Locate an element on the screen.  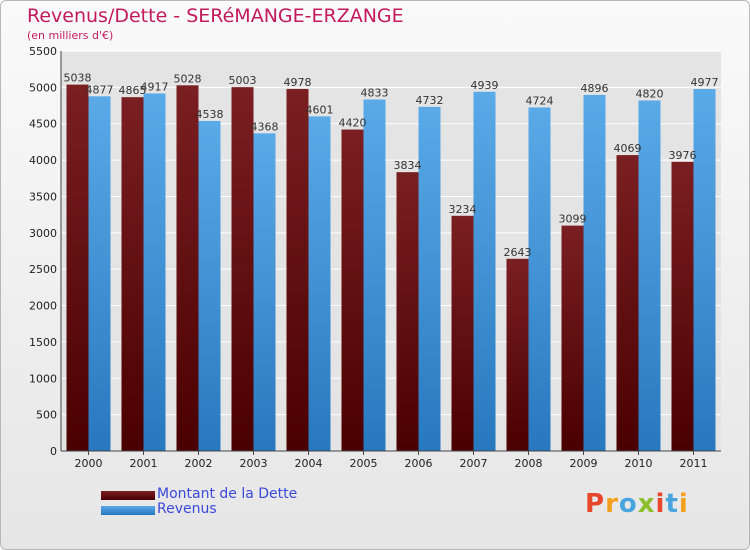
data-label: 5038 is located at coordinates (78, 78).